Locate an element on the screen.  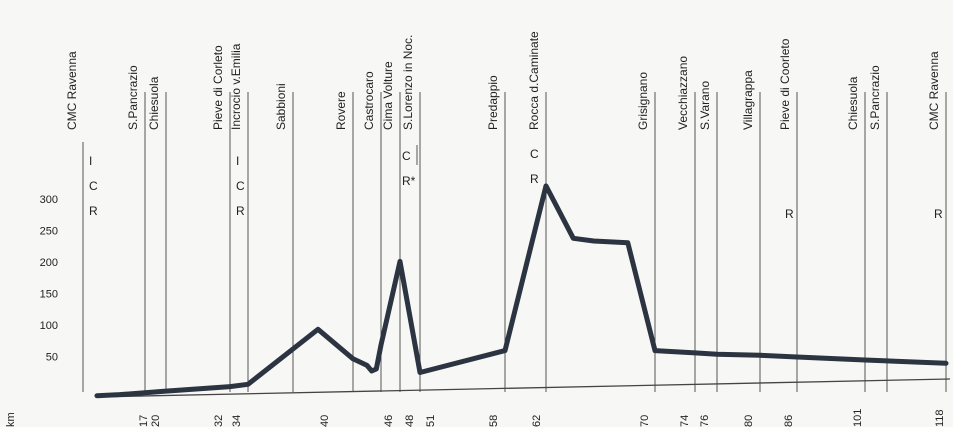
town-label: Villagrappa is located at coordinates (748, 100).